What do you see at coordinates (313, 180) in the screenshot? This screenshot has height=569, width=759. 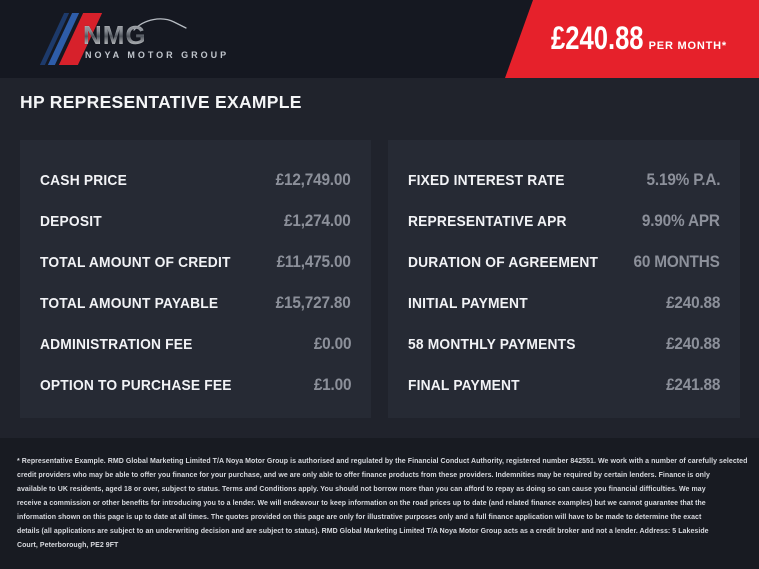 I see `finance-row-value: £12,749.00` at bounding box center [313, 180].